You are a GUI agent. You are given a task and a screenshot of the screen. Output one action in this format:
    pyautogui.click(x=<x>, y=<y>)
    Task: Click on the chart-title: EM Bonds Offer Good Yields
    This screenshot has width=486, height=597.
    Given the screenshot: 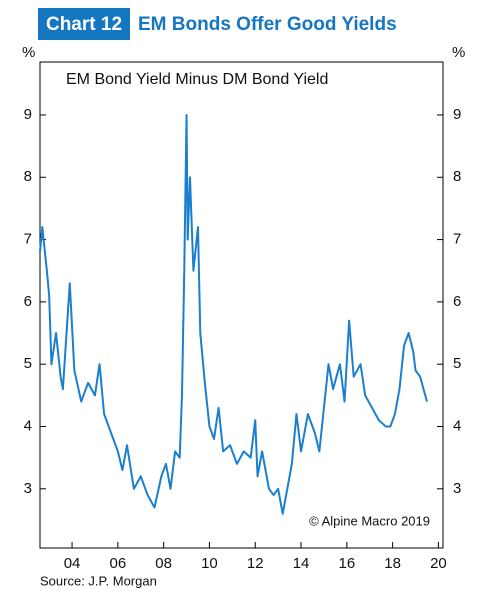 What is the action you would take?
    pyautogui.click(x=267, y=24)
    